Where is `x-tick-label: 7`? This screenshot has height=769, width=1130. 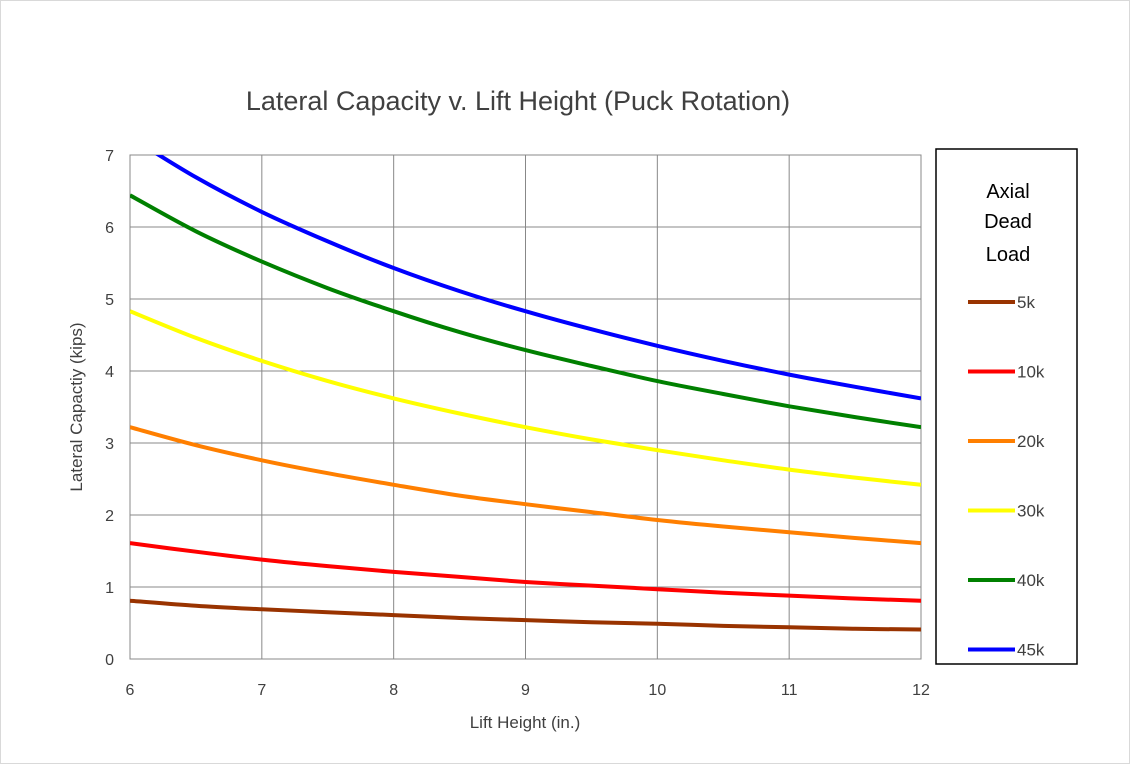 x-tick-label: 7 is located at coordinates (261, 690).